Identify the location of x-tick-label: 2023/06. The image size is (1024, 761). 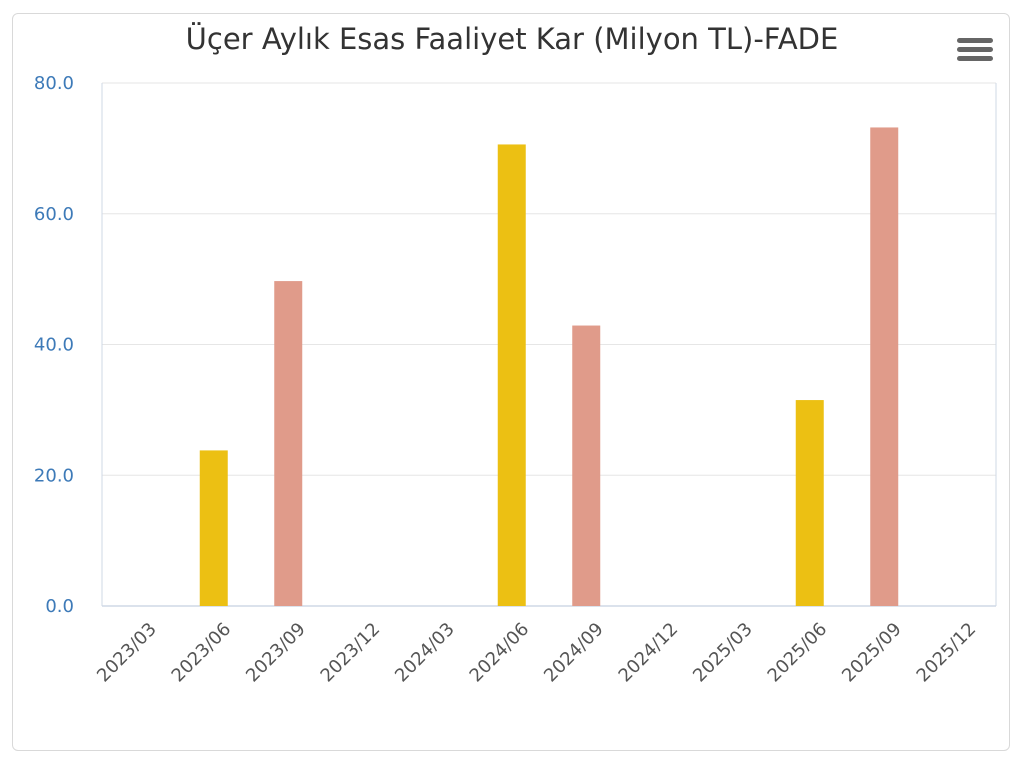
(202, 653).